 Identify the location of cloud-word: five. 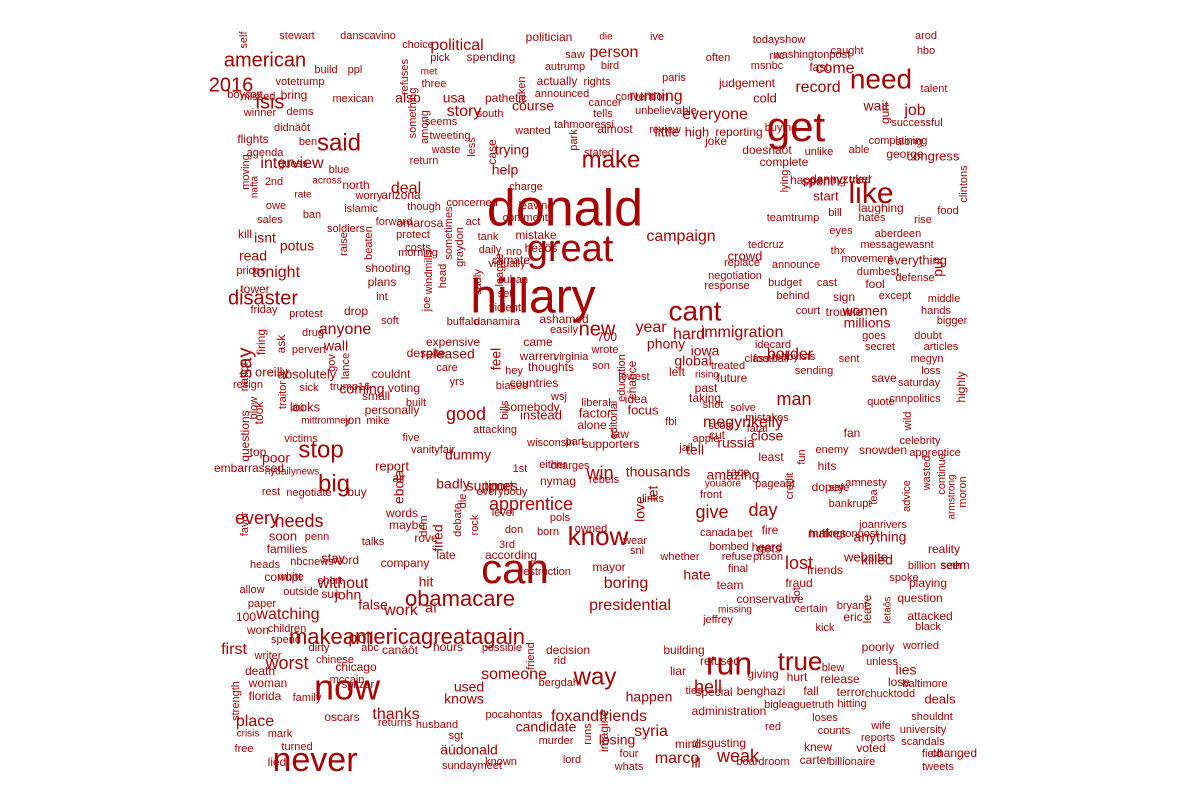
(410, 438).